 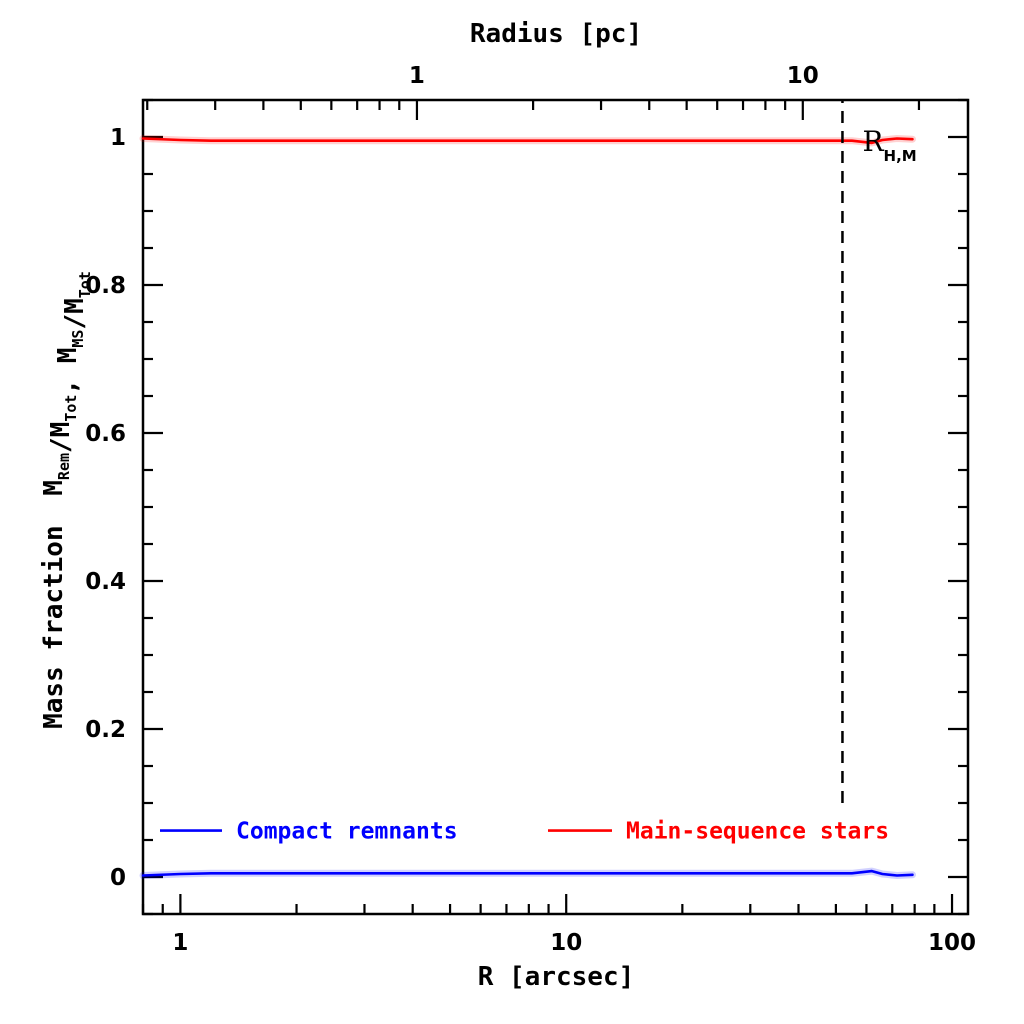 What do you see at coordinates (952, 943) in the screenshot?
I see `x-tick-label: 100` at bounding box center [952, 943].